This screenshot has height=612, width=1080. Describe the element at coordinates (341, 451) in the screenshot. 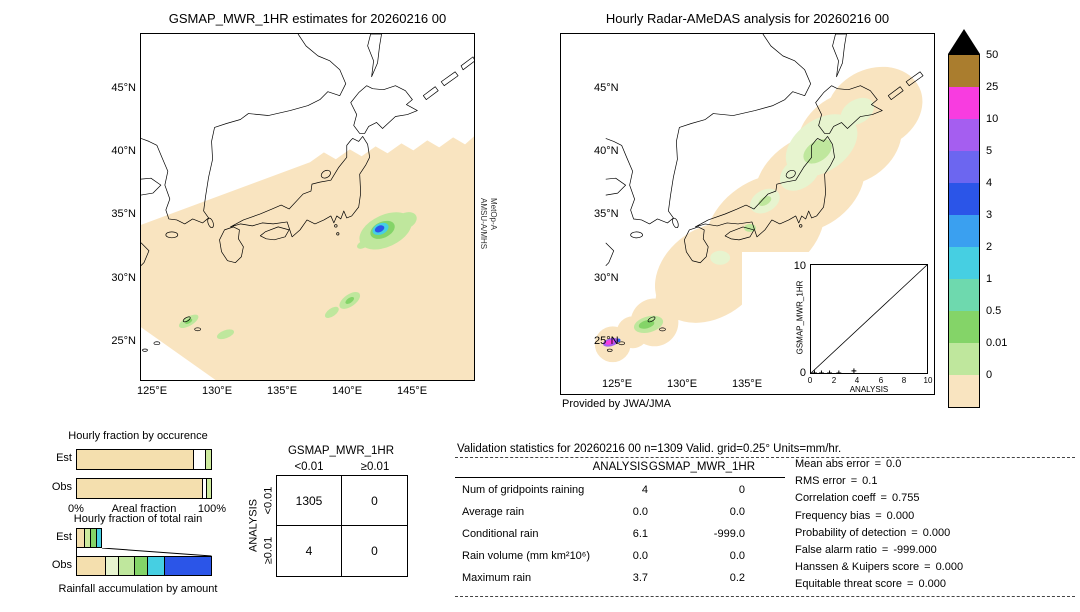

I see `contingency-header: GSMAP_MWR_1HR` at that location.